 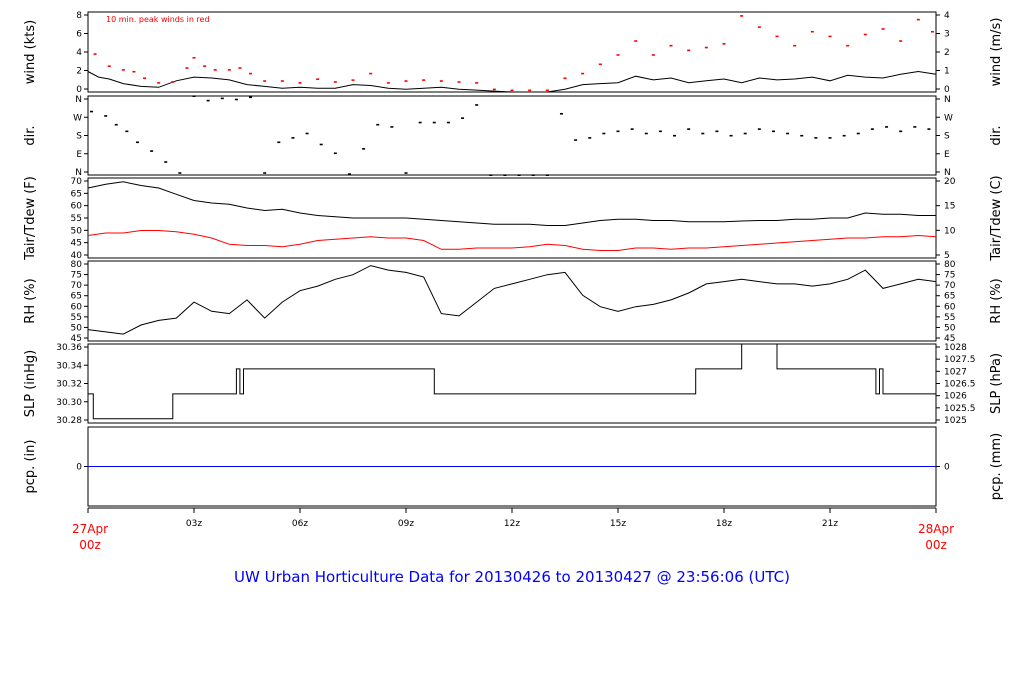 I want to click on left-tick-label: 8, so click(x=79, y=16).